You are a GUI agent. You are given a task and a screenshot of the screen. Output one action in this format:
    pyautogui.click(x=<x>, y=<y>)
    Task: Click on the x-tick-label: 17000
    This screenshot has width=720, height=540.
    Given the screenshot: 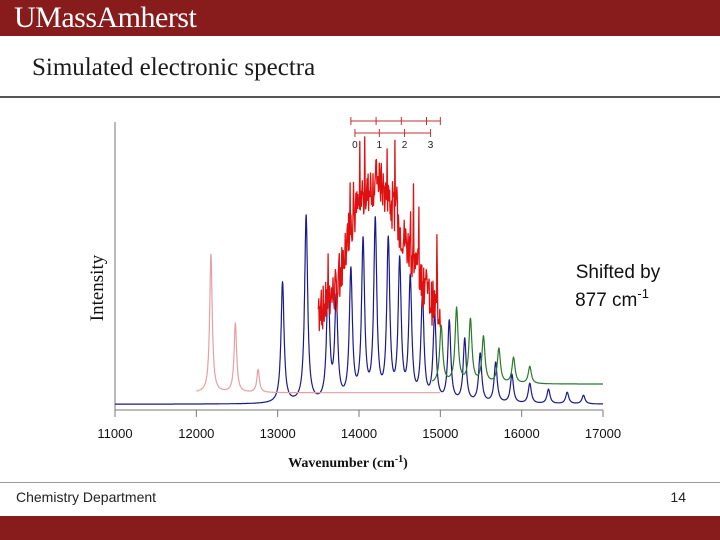 What is the action you would take?
    pyautogui.click(x=603, y=433)
    